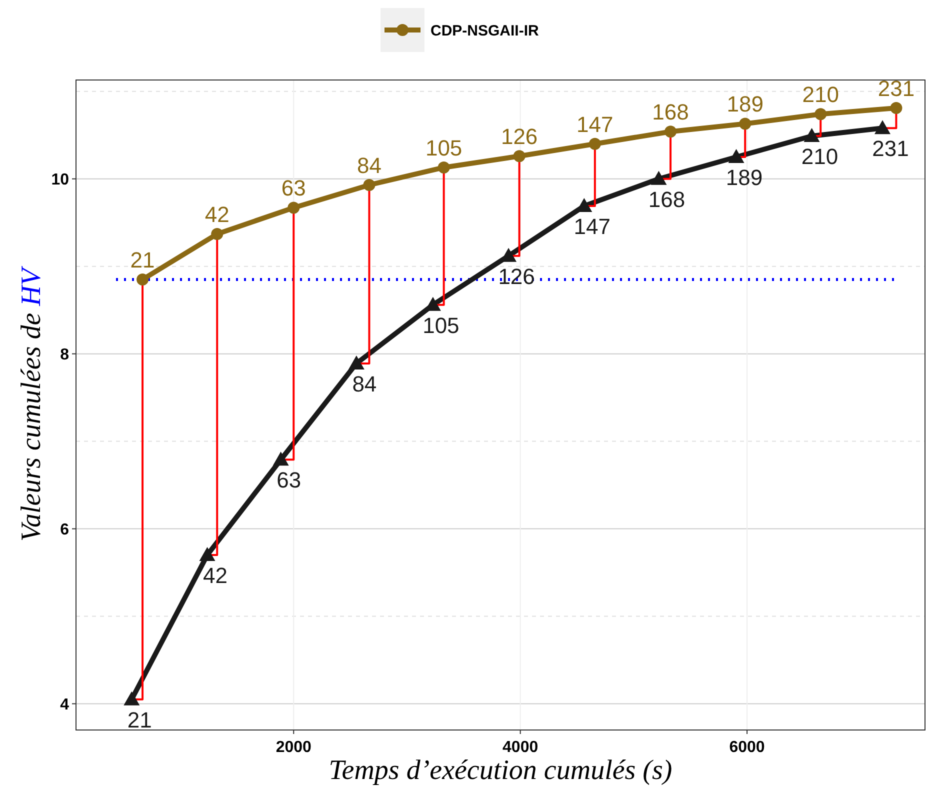  I want to click on y-tick-label: 8, so click(65, 355).